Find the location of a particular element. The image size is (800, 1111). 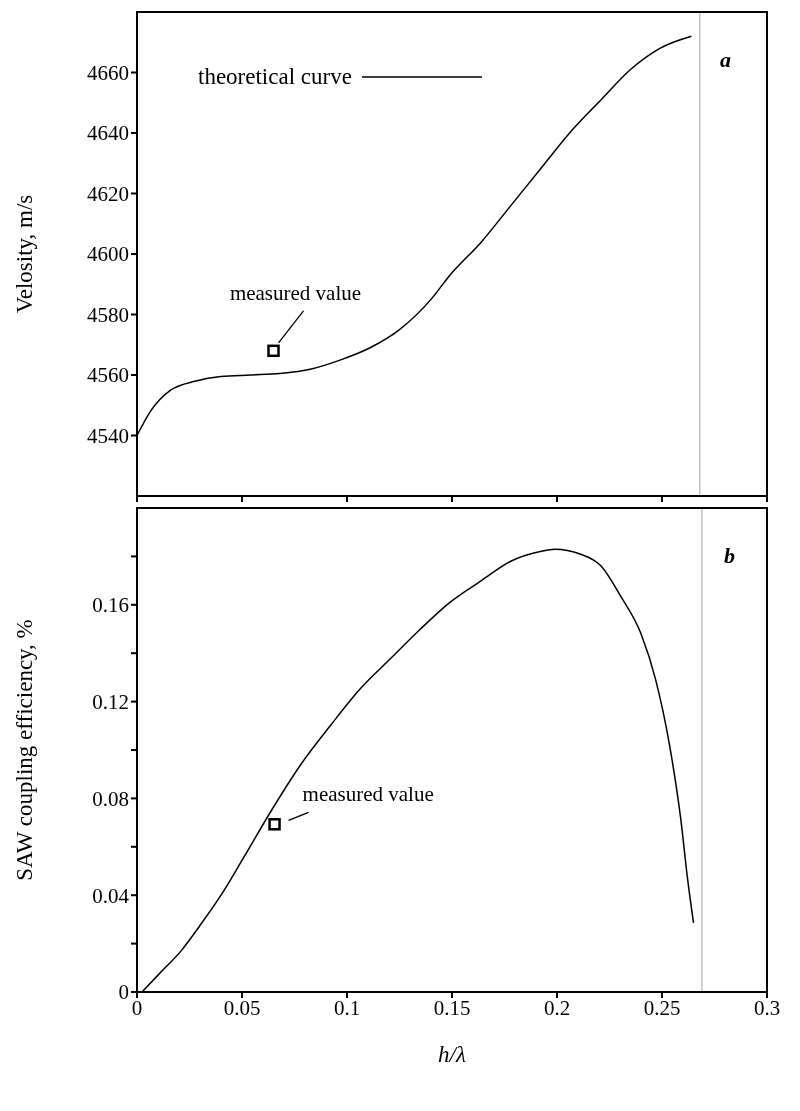

x-axis-title: h/λ is located at coordinates (452, 1054).